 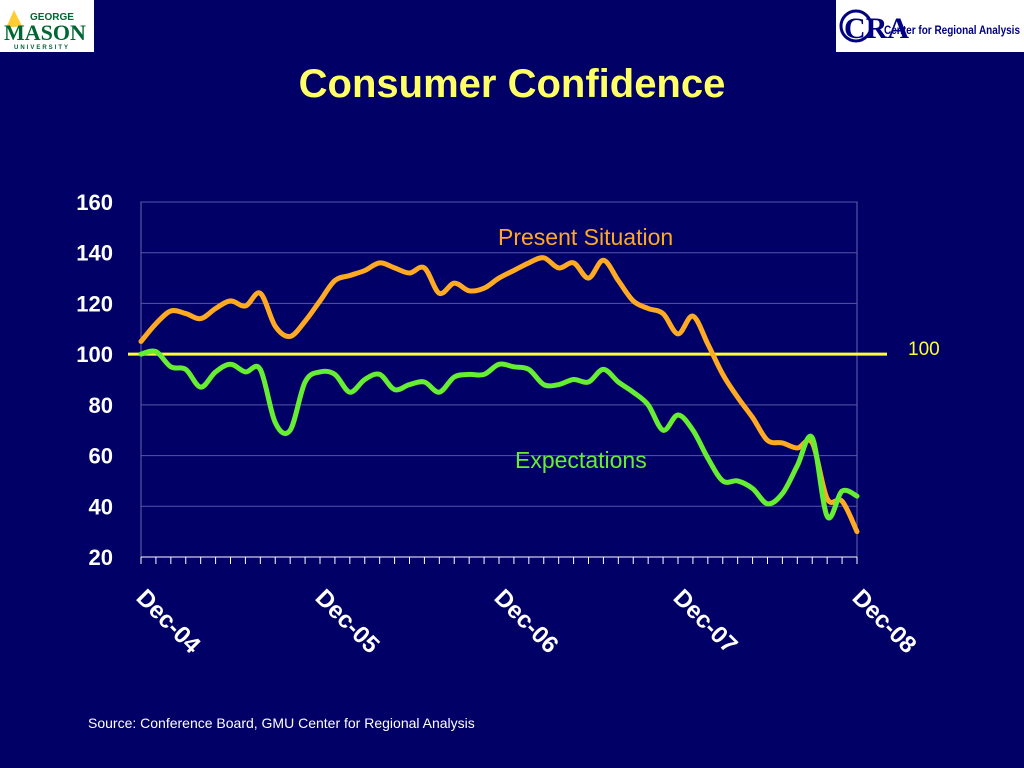 I want to click on x-tick-label: Dec-08, so click(x=884, y=621).